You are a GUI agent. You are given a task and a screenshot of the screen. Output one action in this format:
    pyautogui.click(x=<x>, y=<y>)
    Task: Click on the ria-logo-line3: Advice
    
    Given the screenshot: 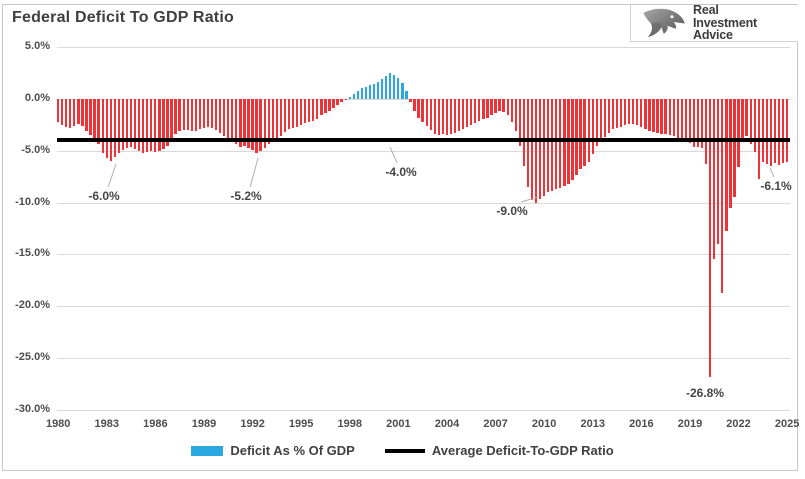 What is the action you would take?
    pyautogui.click(x=713, y=35)
    